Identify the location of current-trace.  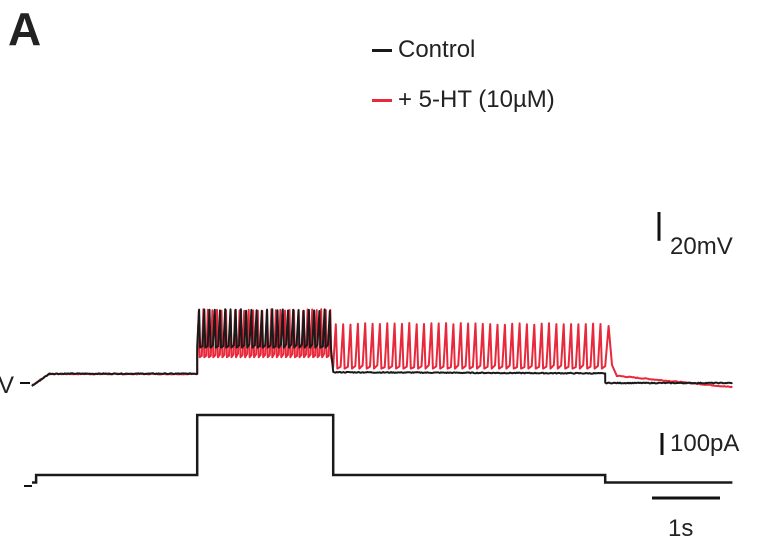
(382, 448).